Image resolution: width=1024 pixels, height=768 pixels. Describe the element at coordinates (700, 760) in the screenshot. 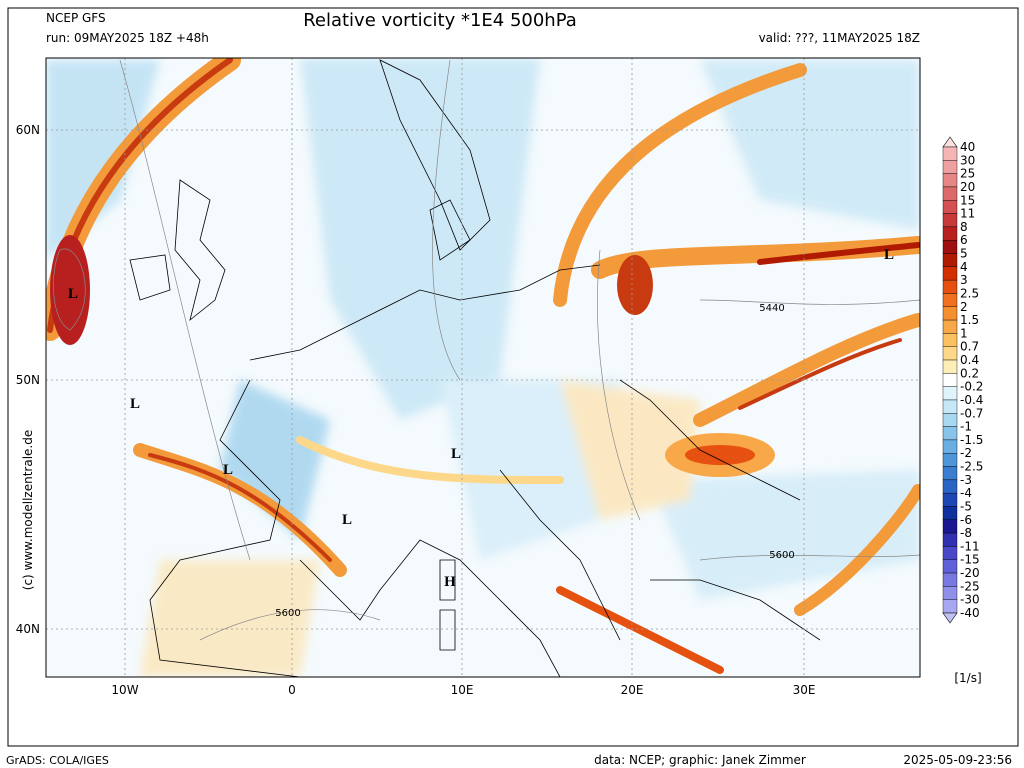

I see `footer-center: data: NCEP; graphic: Janek Zimmer` at that location.